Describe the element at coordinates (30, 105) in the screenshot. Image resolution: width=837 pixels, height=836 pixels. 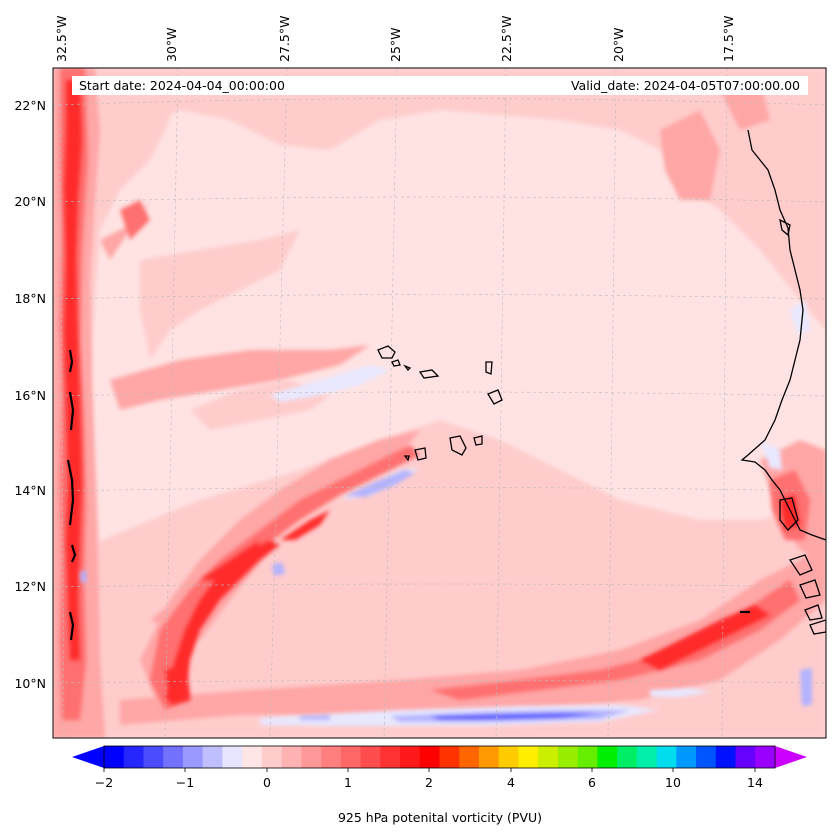
I see `lat-label: 22°N` at that location.